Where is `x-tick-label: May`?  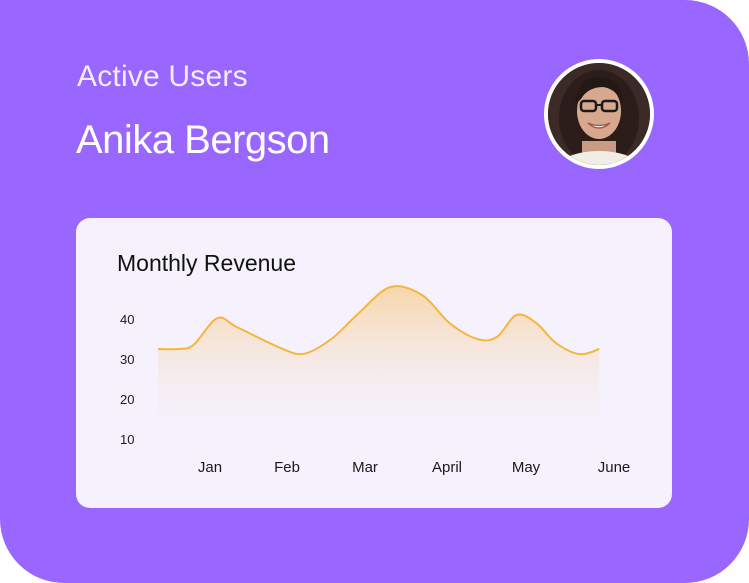
x-tick-label: May is located at coordinates (526, 467).